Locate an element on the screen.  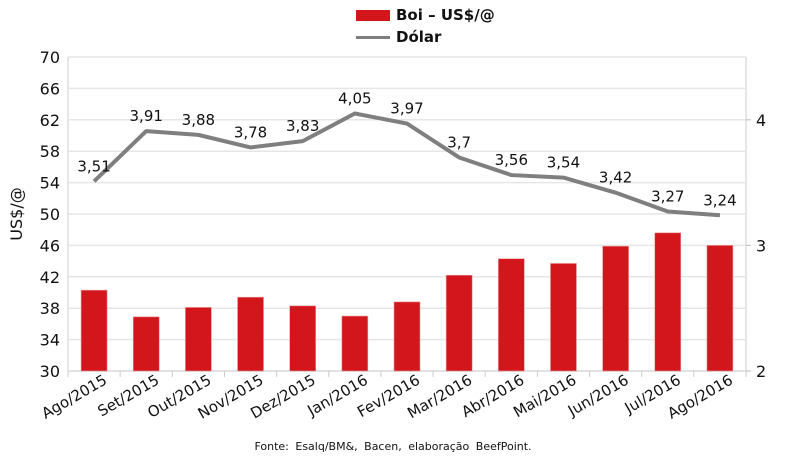
y-tick-label: 66 is located at coordinates (50, 88).